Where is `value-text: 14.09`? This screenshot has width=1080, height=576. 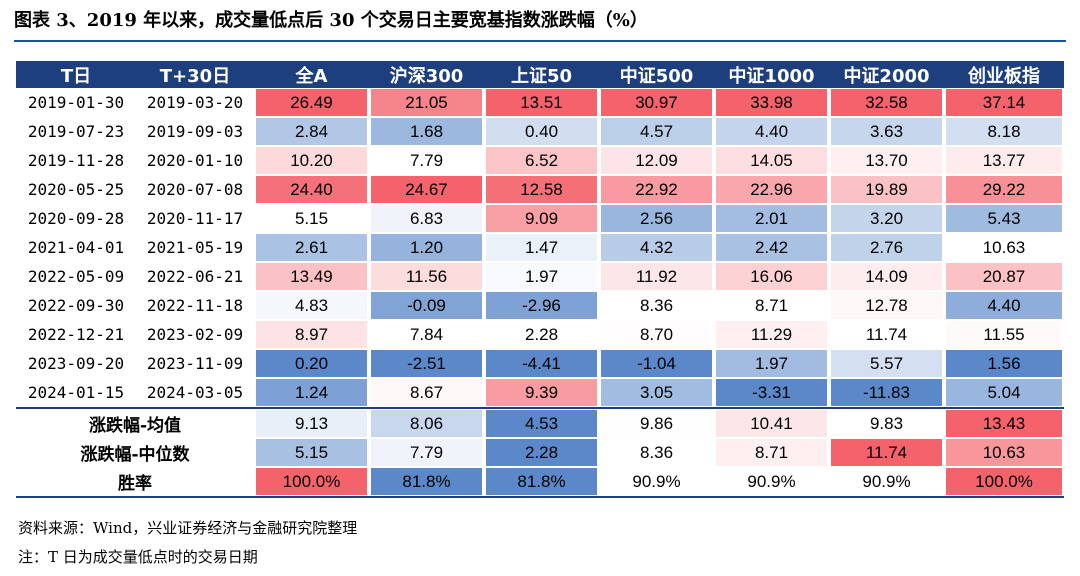 value-text: 14.09 is located at coordinates (886, 276).